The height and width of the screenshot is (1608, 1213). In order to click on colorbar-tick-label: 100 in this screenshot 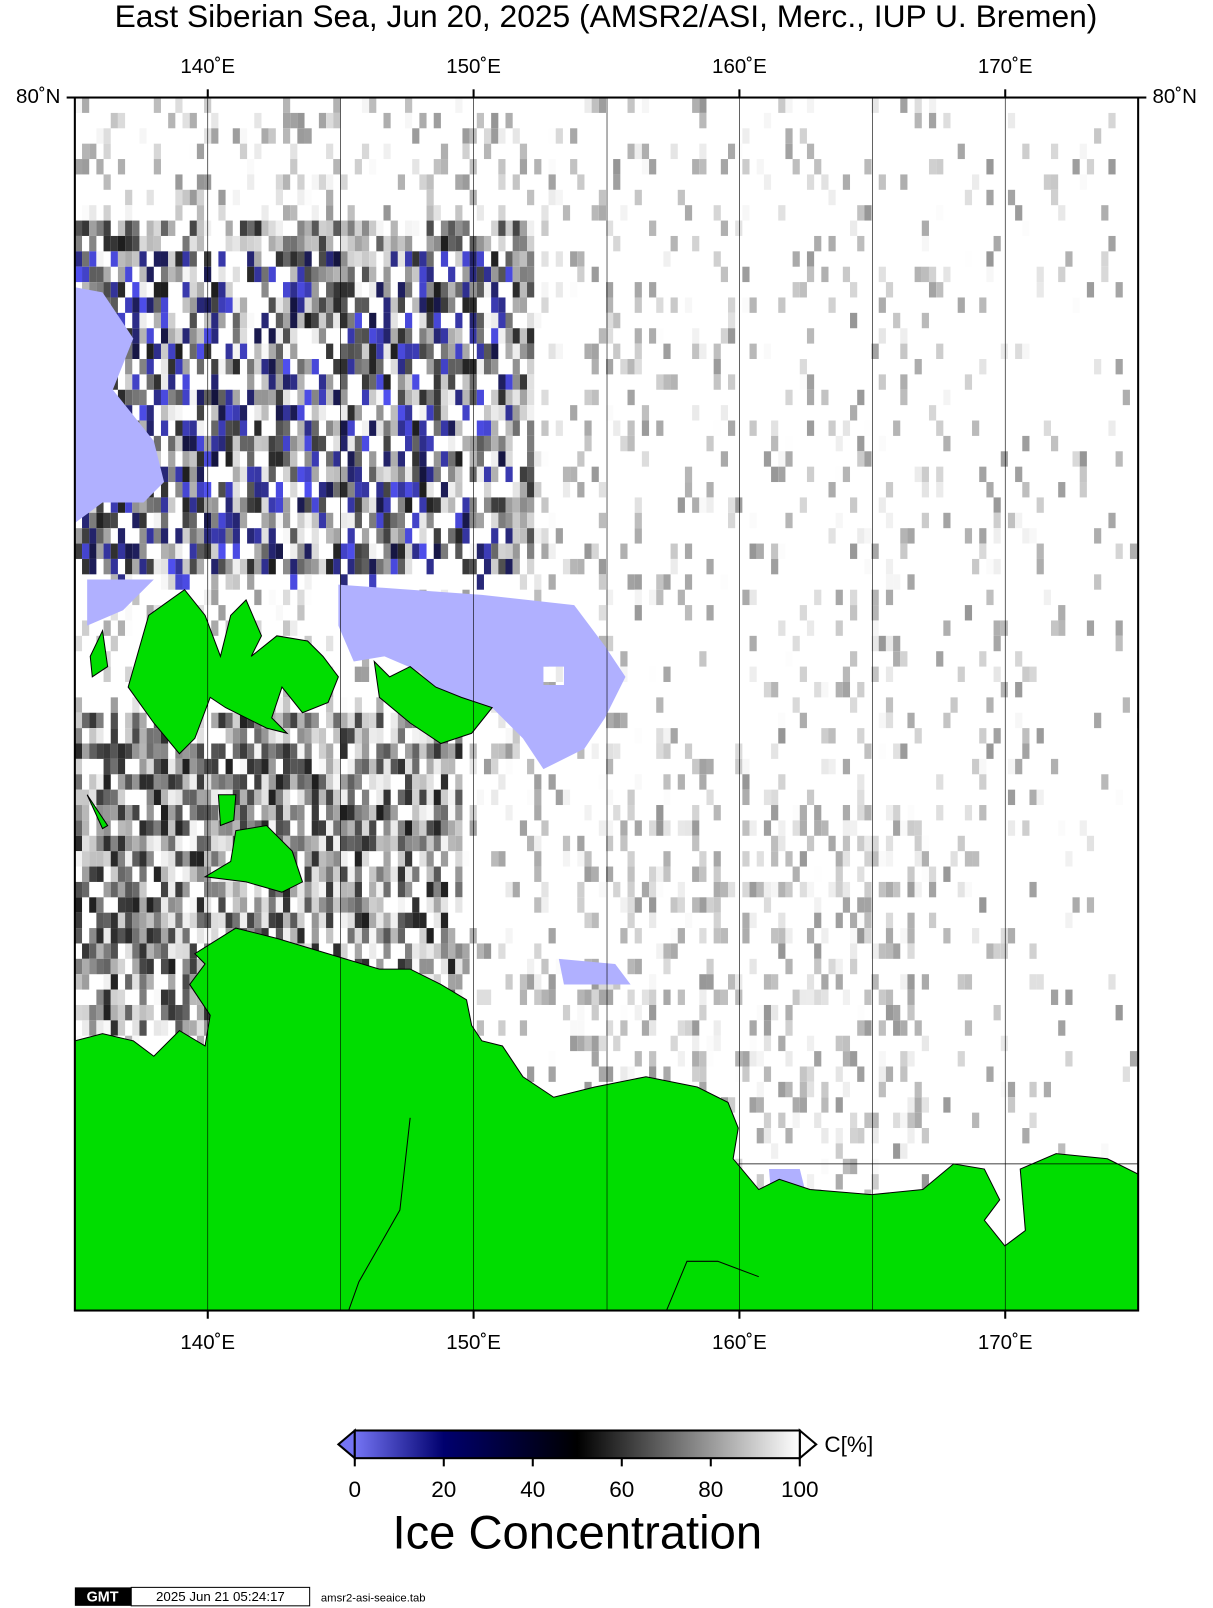, I will do `click(800, 1489)`.